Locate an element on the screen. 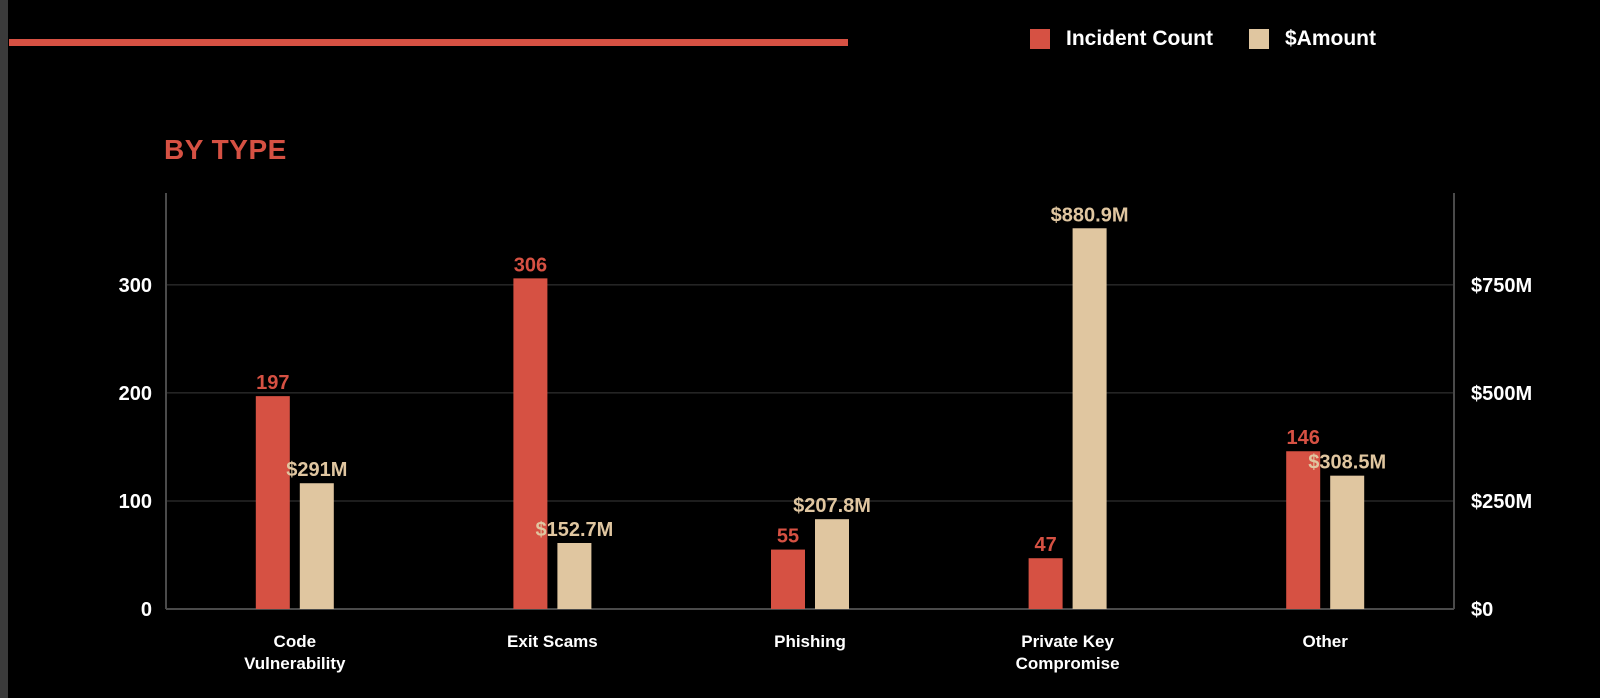 The height and width of the screenshot is (698, 1600). legend-swatch-incident-count is located at coordinates (1040, 39).